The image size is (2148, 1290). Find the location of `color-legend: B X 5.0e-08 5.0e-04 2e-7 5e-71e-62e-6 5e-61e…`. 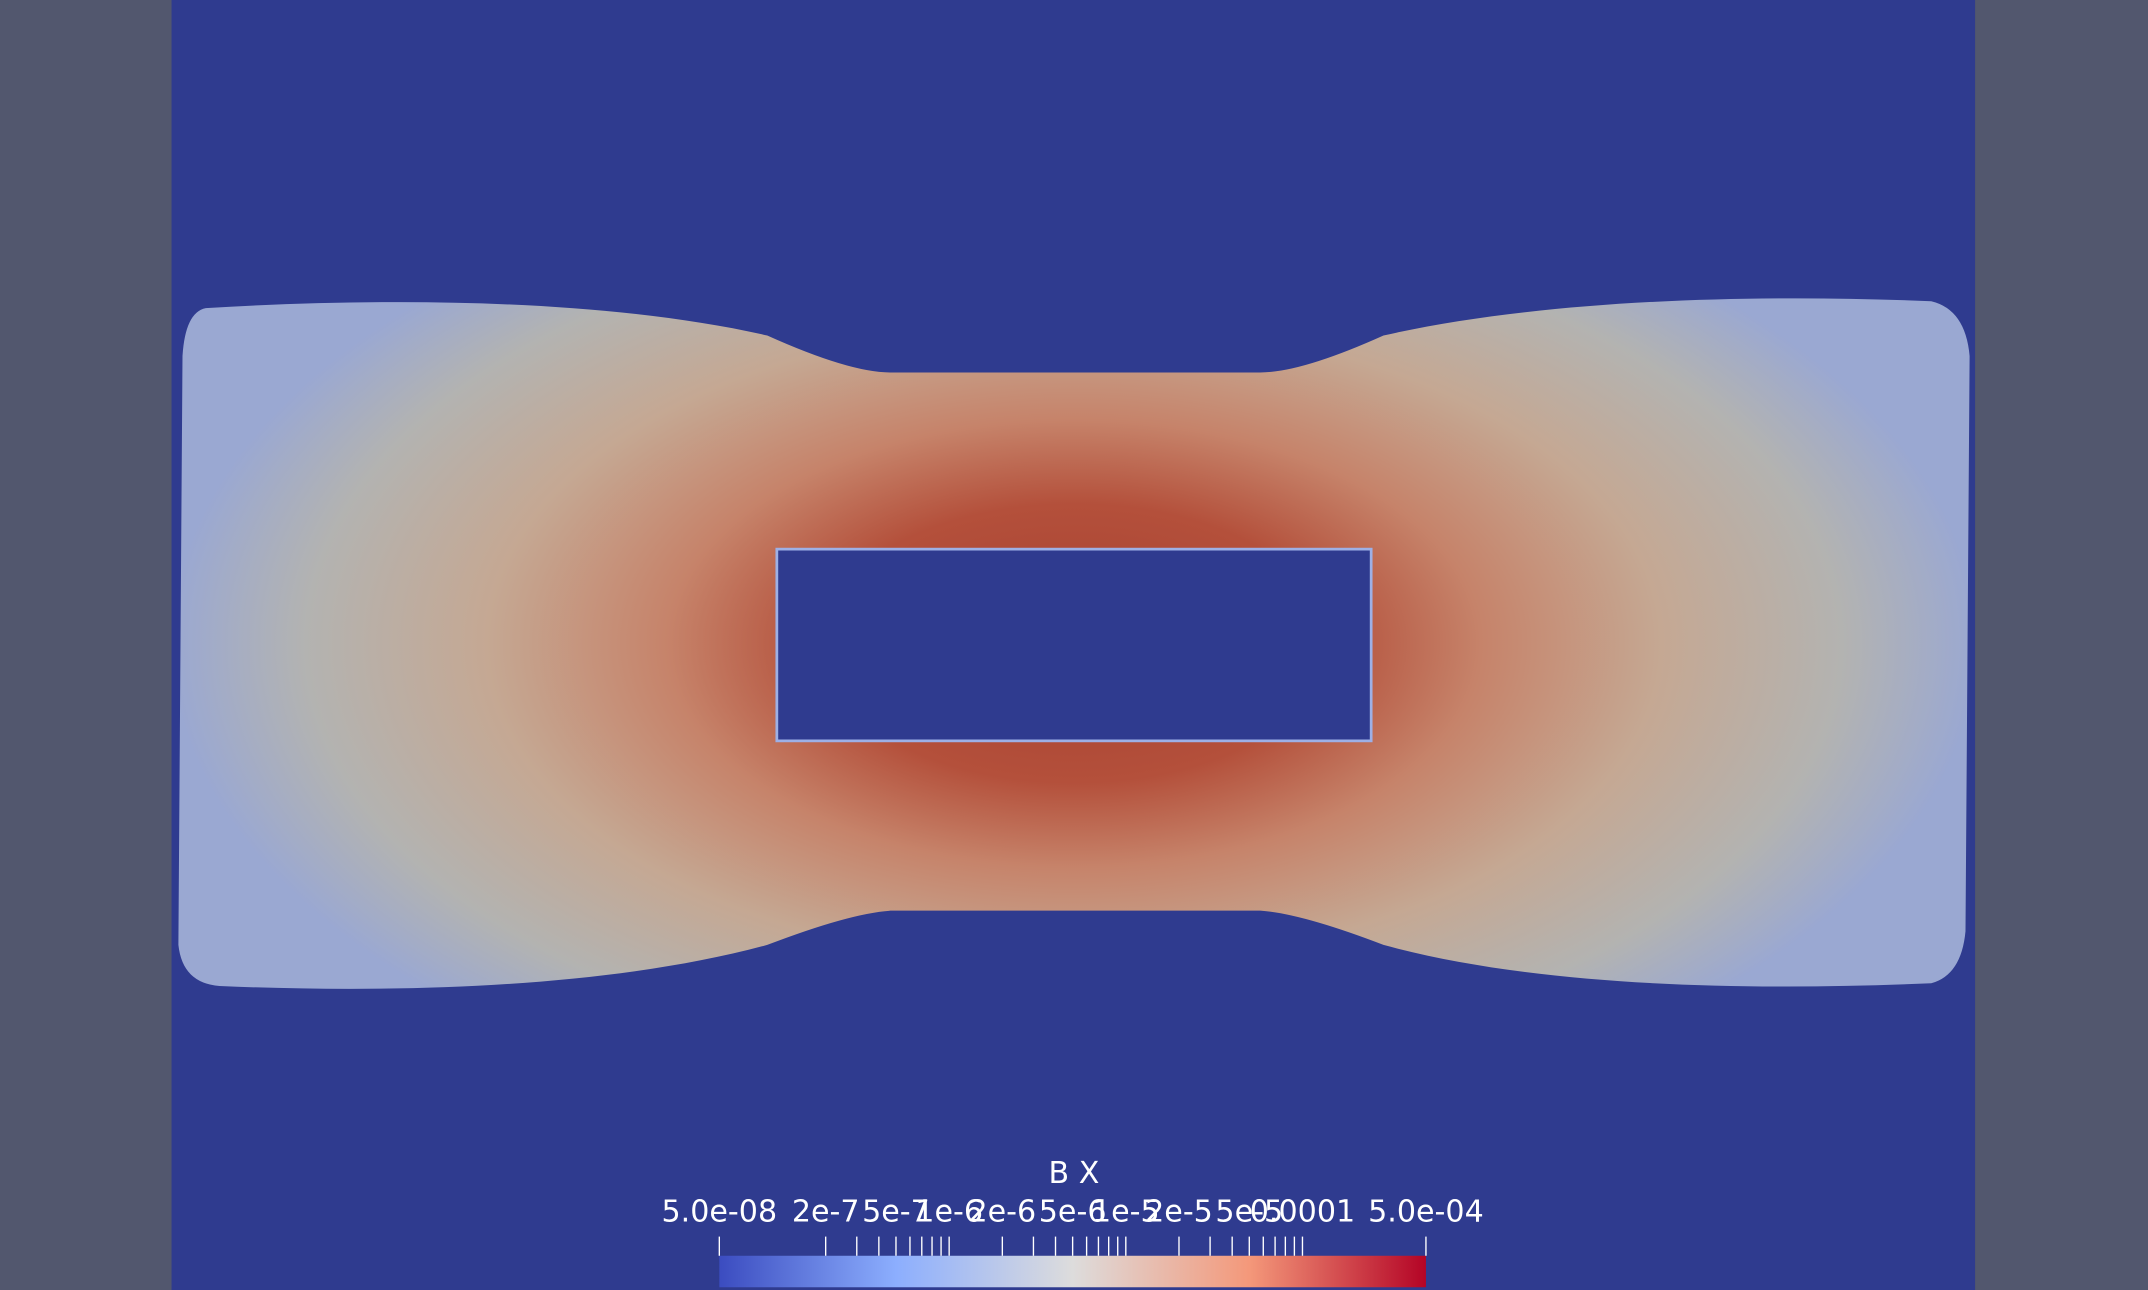

color-legend: B X 5.0e-08 5.0e-04 2e-7 5e-71e-62e-6 5e-61e… is located at coordinates (1073, 1222).